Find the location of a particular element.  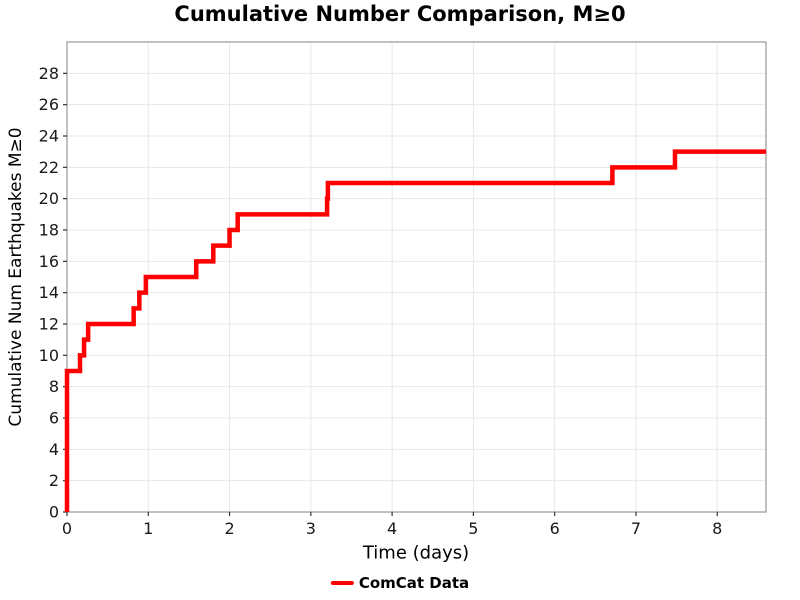

x-tick-labels: 0 1 2 3 4 5 6 7 8 is located at coordinates (392, 528).